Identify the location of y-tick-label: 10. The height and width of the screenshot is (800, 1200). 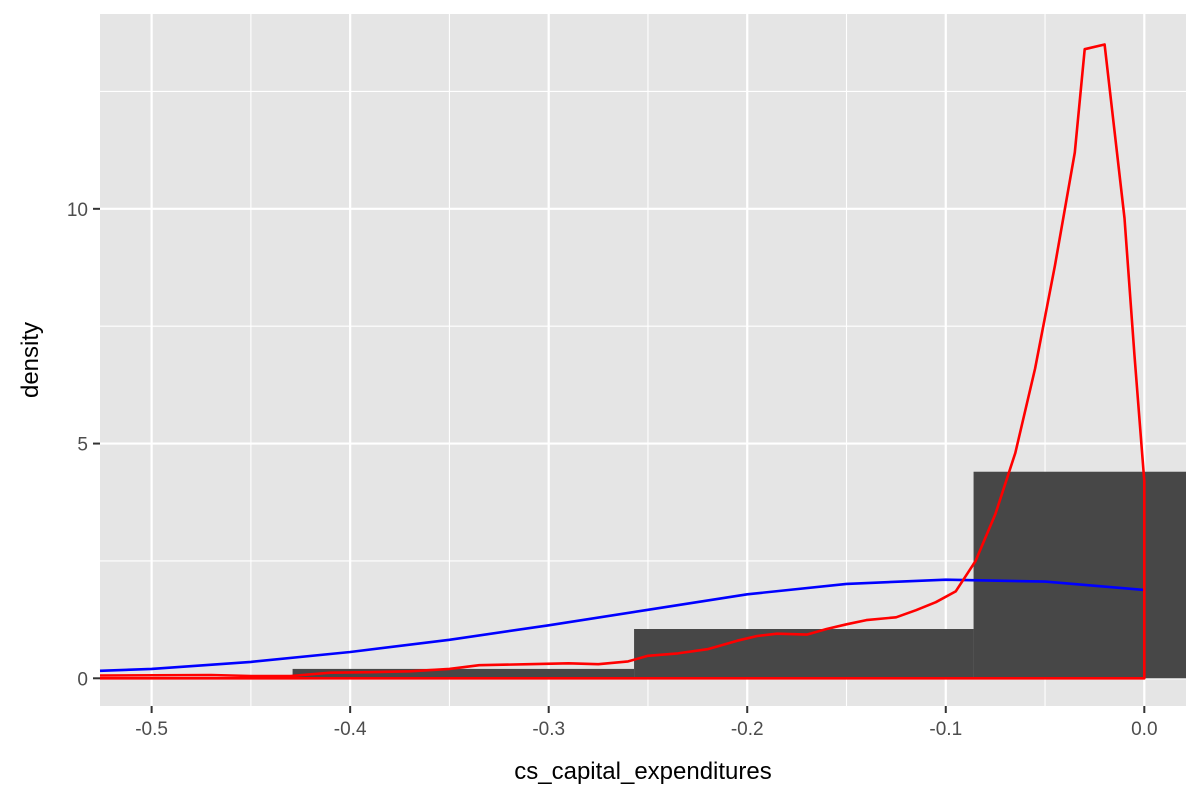
(77, 210).